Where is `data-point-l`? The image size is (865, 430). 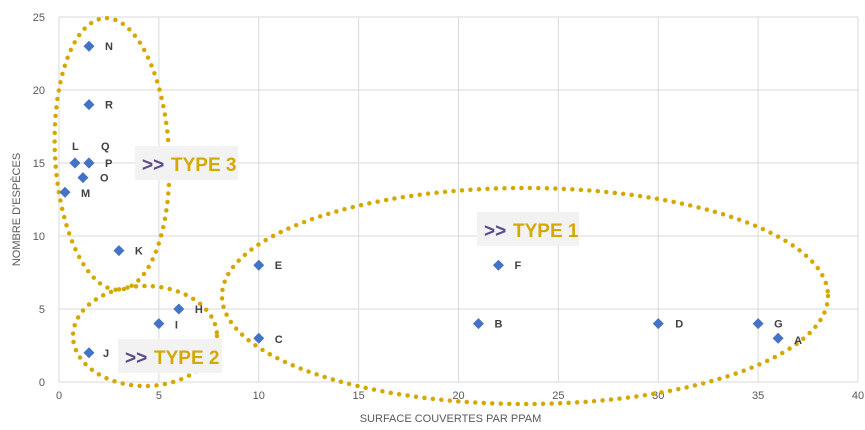 data-point-l is located at coordinates (75, 163).